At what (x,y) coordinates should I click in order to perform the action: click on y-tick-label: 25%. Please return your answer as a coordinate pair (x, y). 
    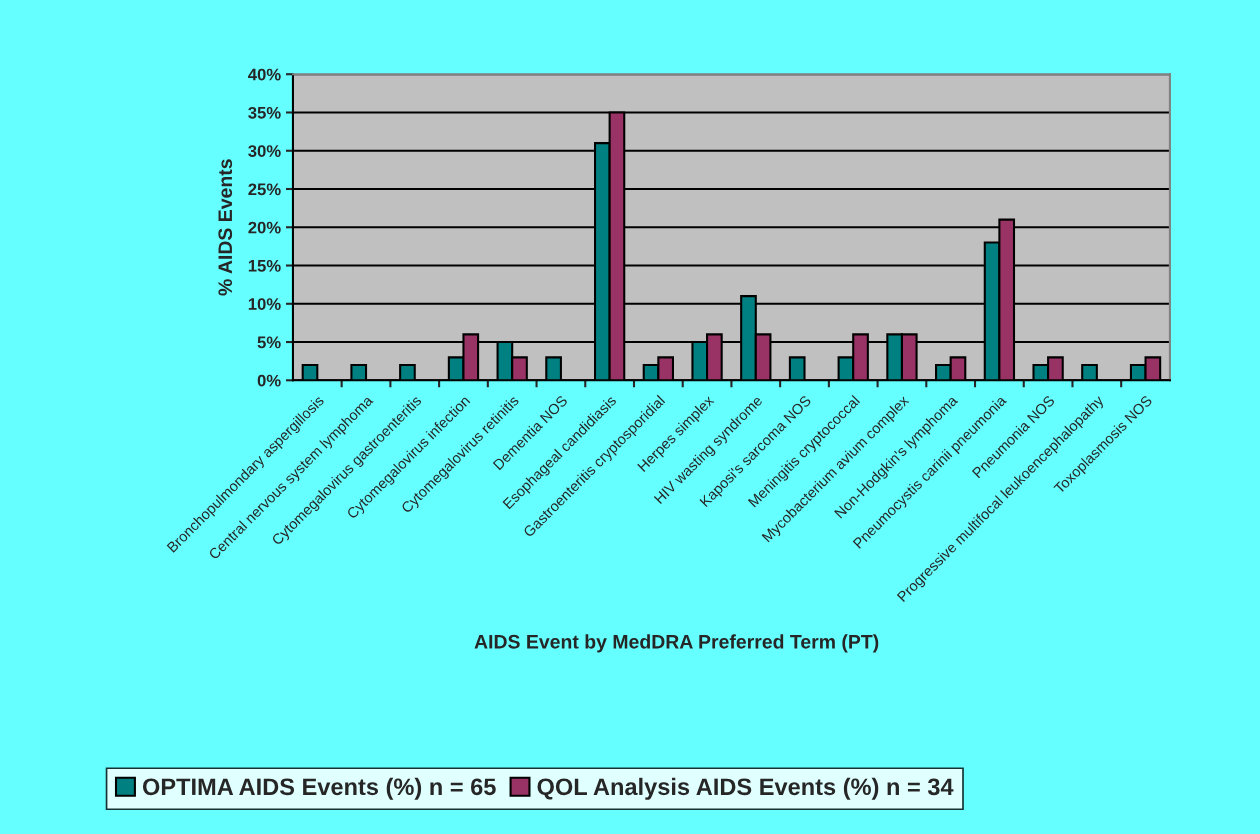
    Looking at the image, I should click on (264, 189).